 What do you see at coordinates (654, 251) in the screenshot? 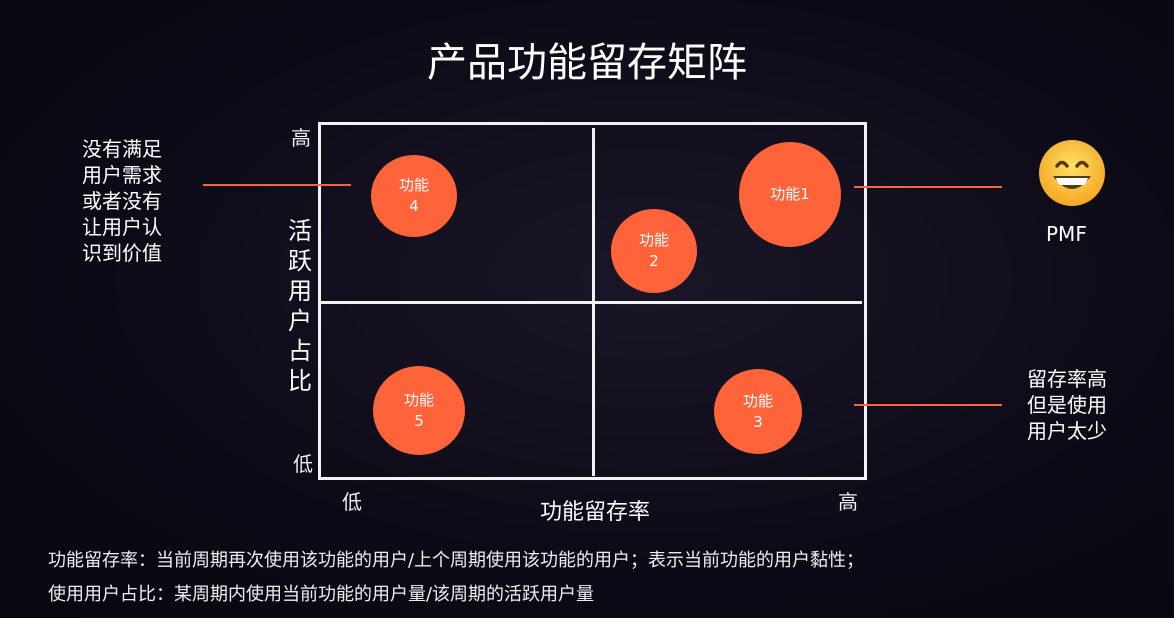
I see `bubble-feature-2: 功能 2` at bounding box center [654, 251].